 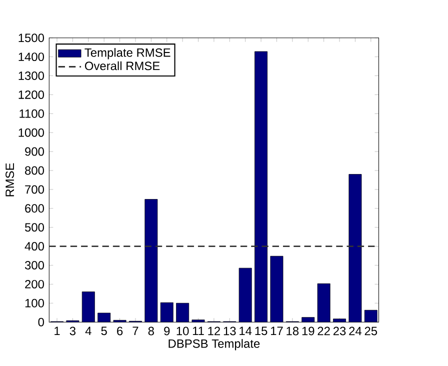 What do you see at coordinates (34, 189) in the screenshot?
I see `y-tick-label: 700` at bounding box center [34, 189].